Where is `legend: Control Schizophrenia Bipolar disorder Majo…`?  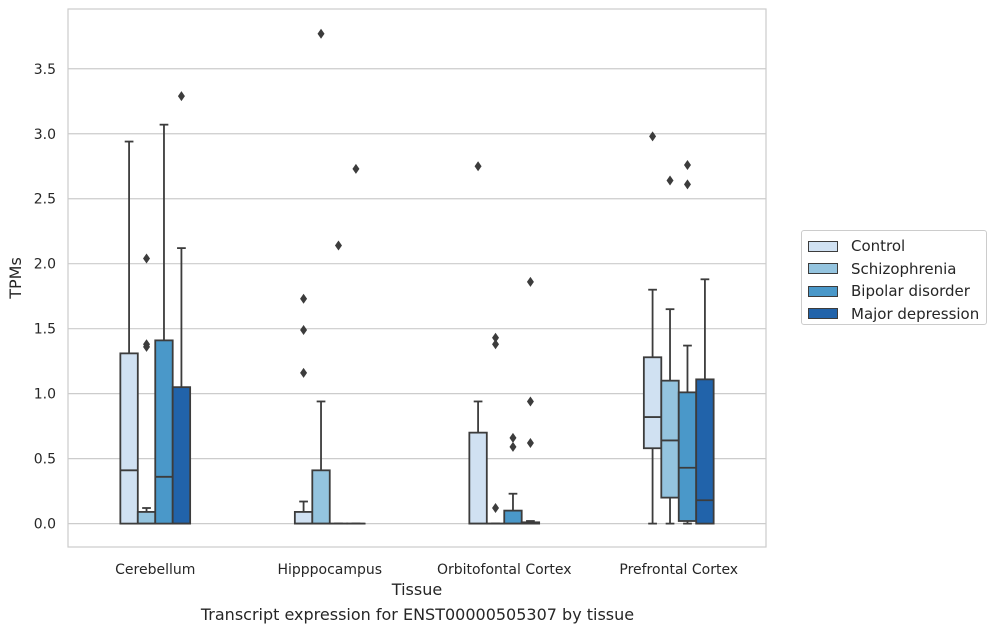
legend: Control Schizophrenia Bipolar disorder Majo… is located at coordinates (894, 277).